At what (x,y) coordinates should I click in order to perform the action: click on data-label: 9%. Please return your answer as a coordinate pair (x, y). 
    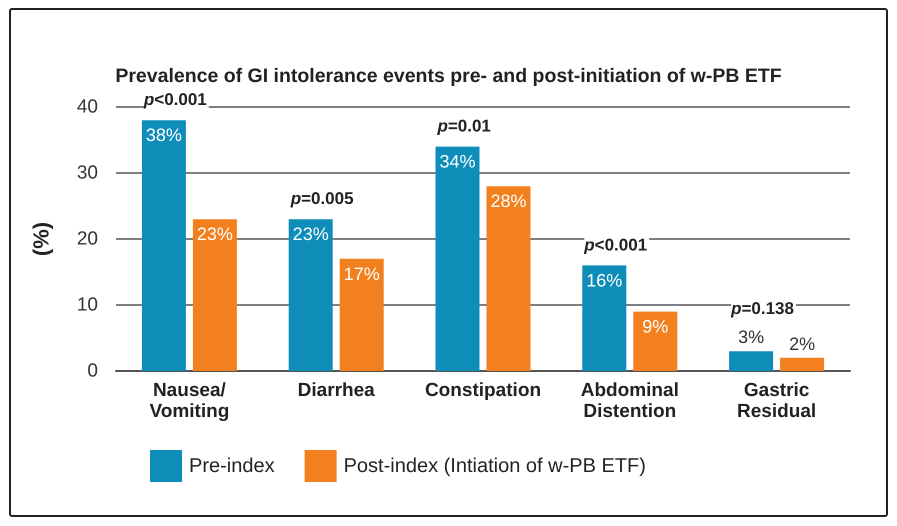
    Looking at the image, I should click on (655, 326).